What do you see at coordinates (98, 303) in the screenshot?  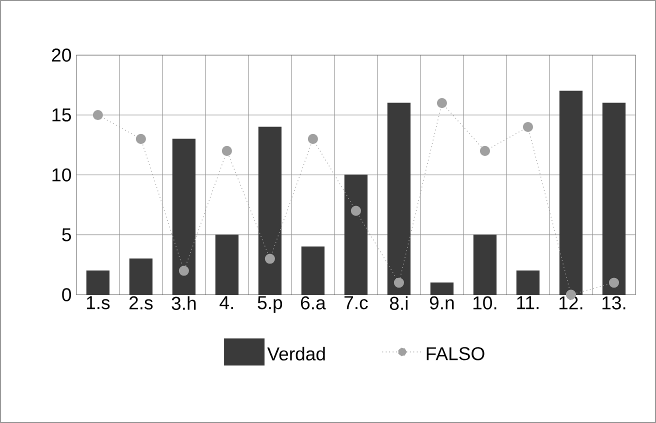 I see `x-tick-label: 1.s` at bounding box center [98, 303].